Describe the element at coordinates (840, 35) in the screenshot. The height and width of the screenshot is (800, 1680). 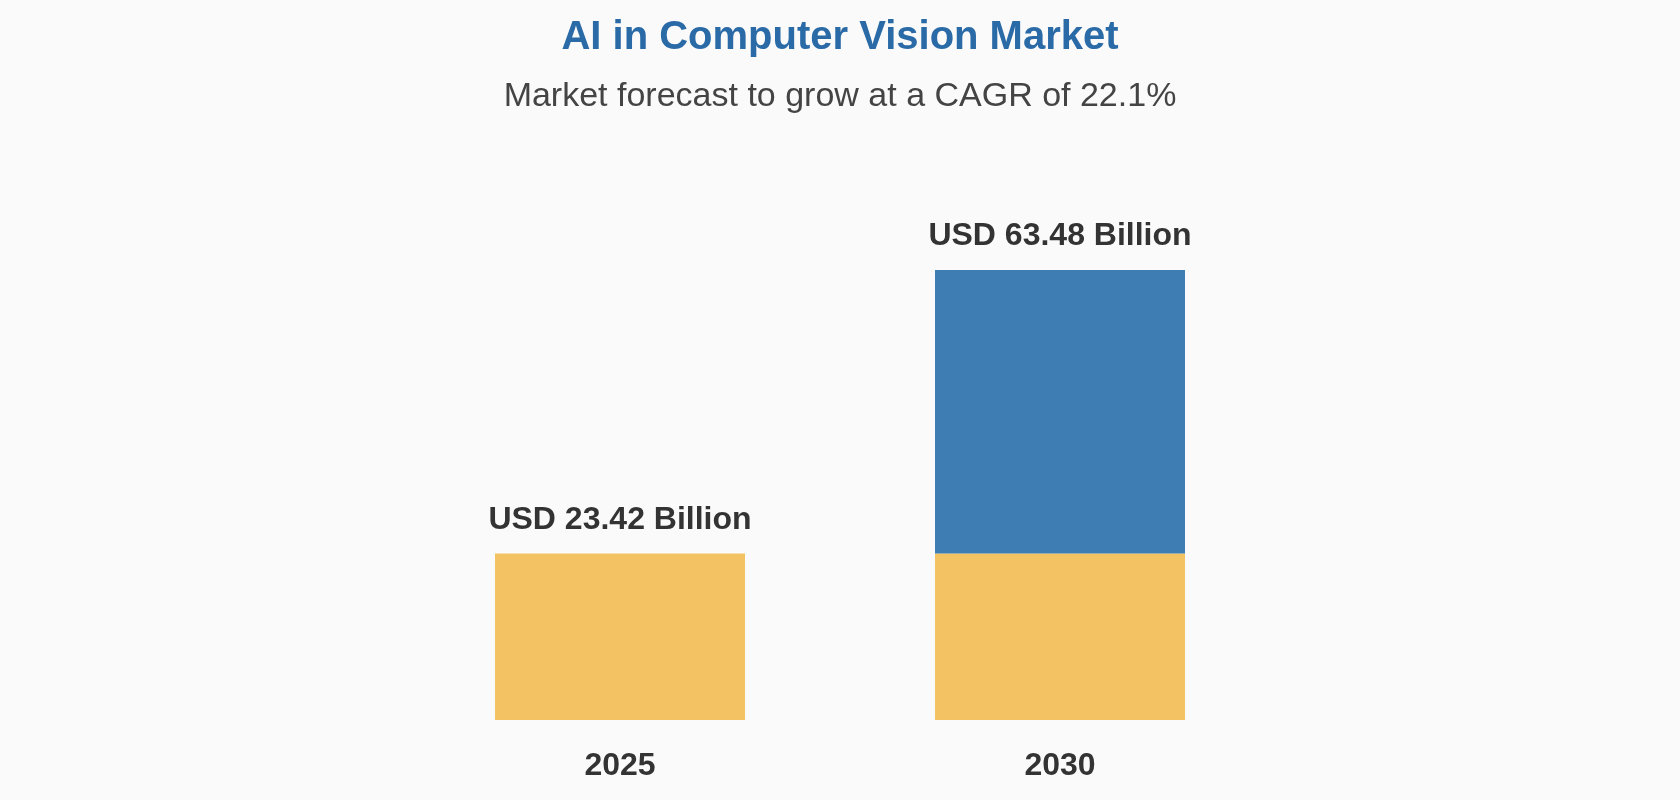
I see `chart-title: AI in Computer Vision Market` at that location.